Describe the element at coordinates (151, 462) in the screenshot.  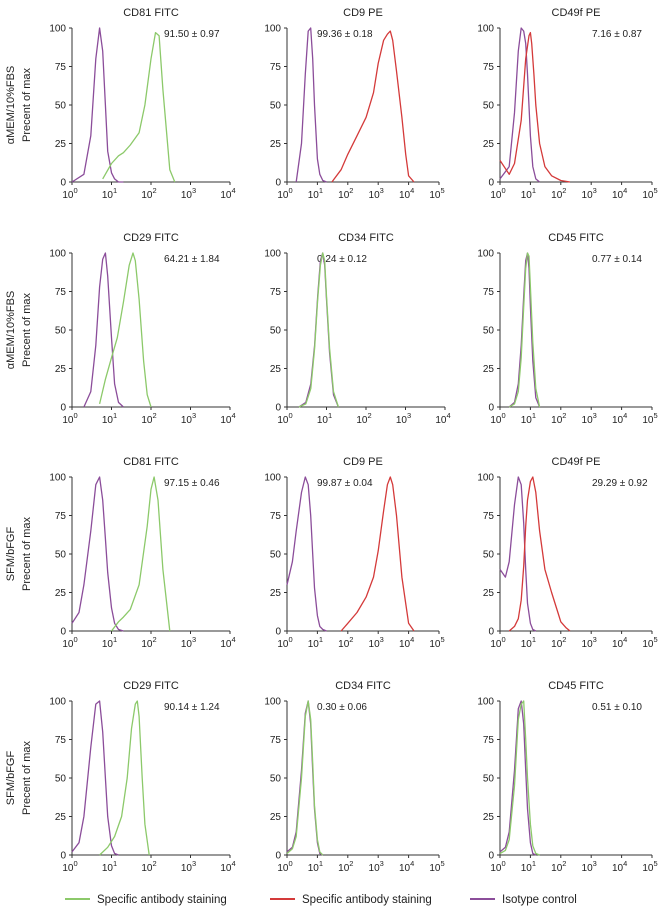
I see `panel-title: CD81 FITC` at that location.